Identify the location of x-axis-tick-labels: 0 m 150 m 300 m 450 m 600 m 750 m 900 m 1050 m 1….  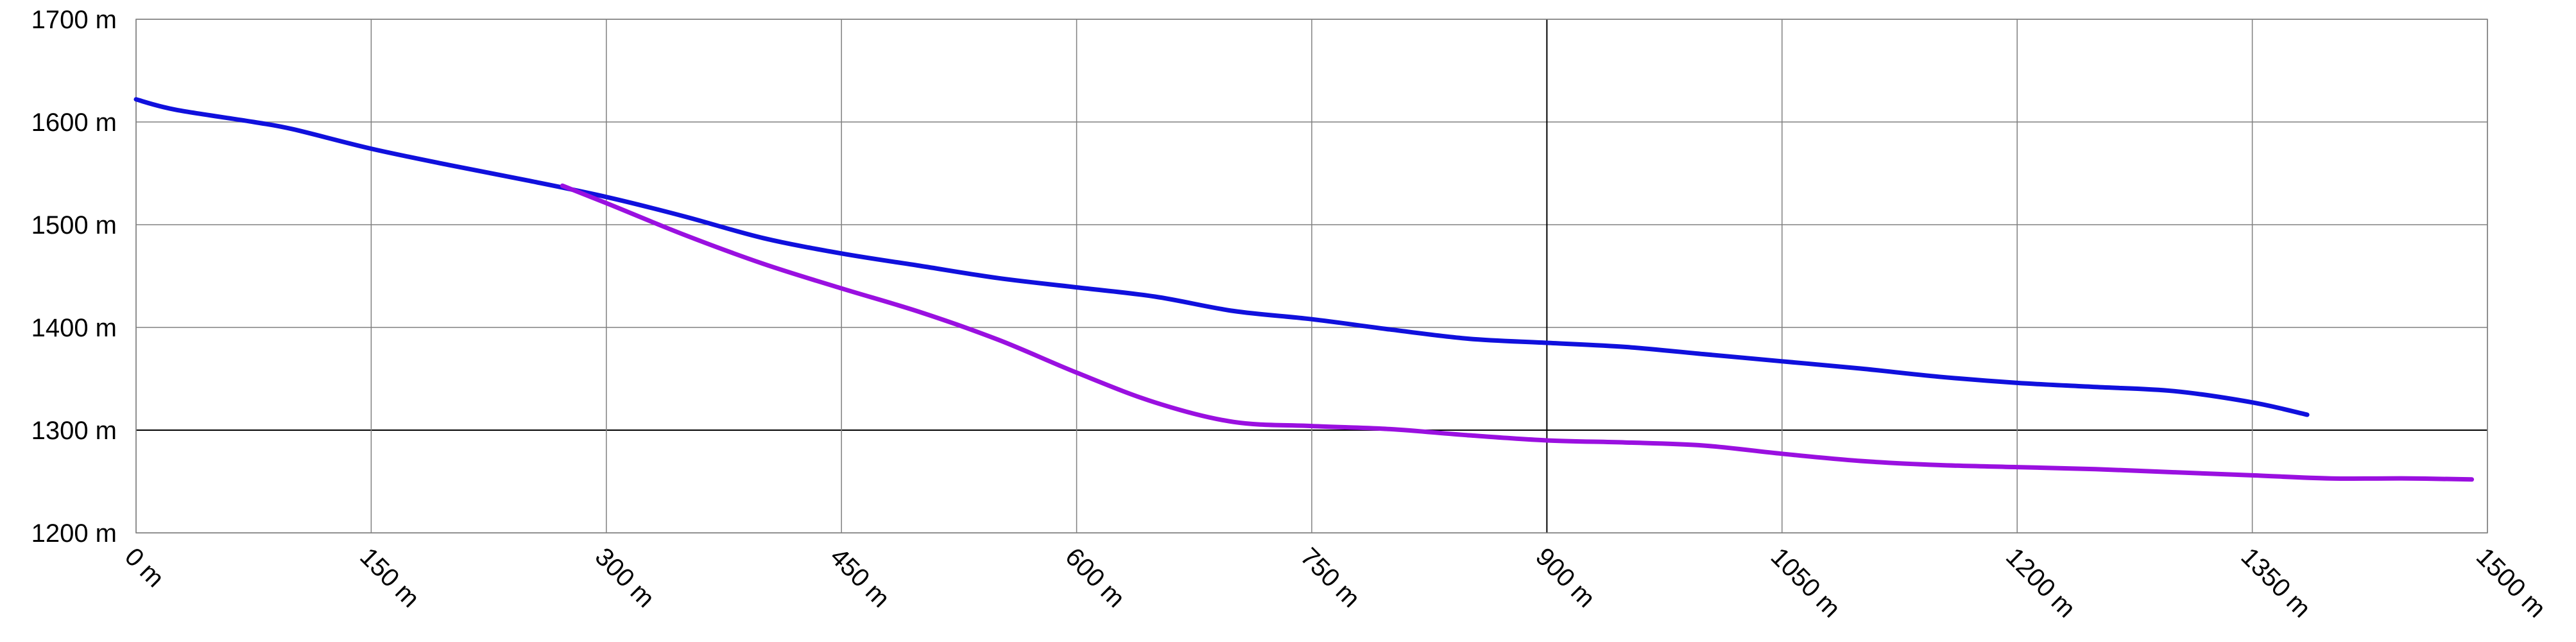
(1335, 582).